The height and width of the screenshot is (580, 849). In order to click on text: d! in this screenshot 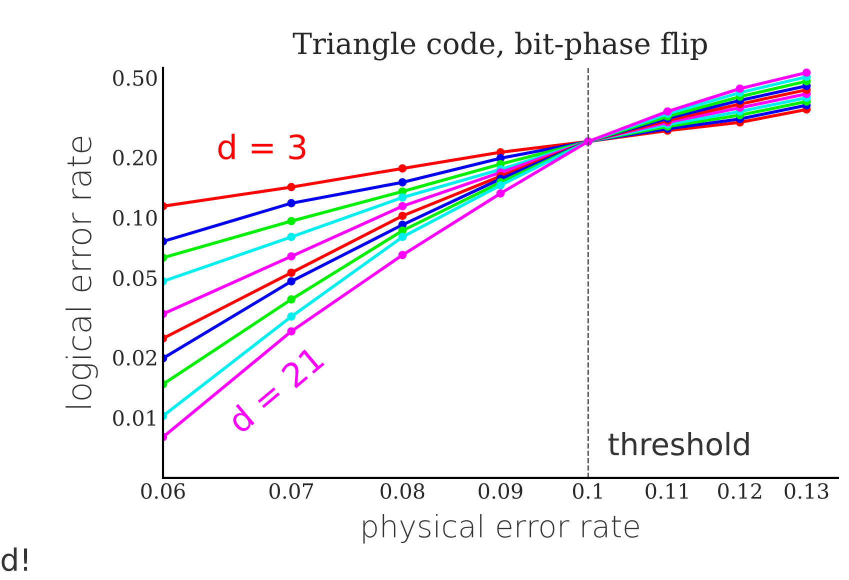, I will do `click(15, 560)`.